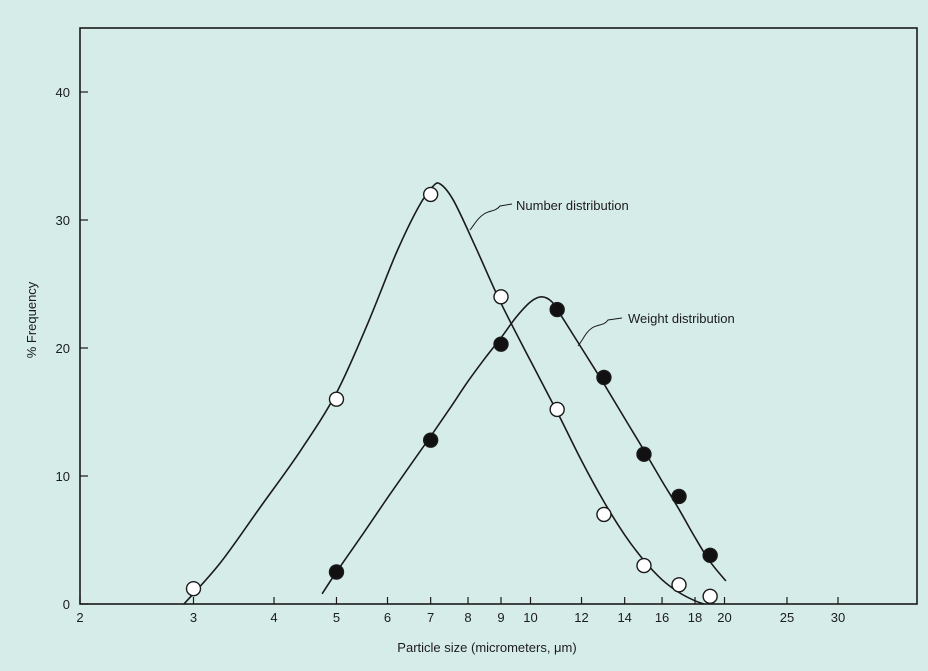 This screenshot has height=671, width=928. I want to click on y-axis: 0 10 20 30 40, so click(72, 348).